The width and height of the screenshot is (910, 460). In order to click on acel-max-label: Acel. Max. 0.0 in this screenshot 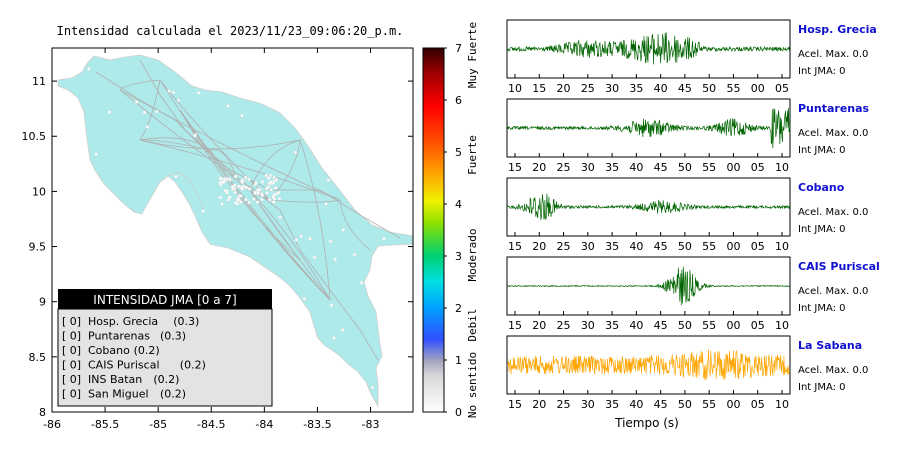, I will do `click(833, 370)`.